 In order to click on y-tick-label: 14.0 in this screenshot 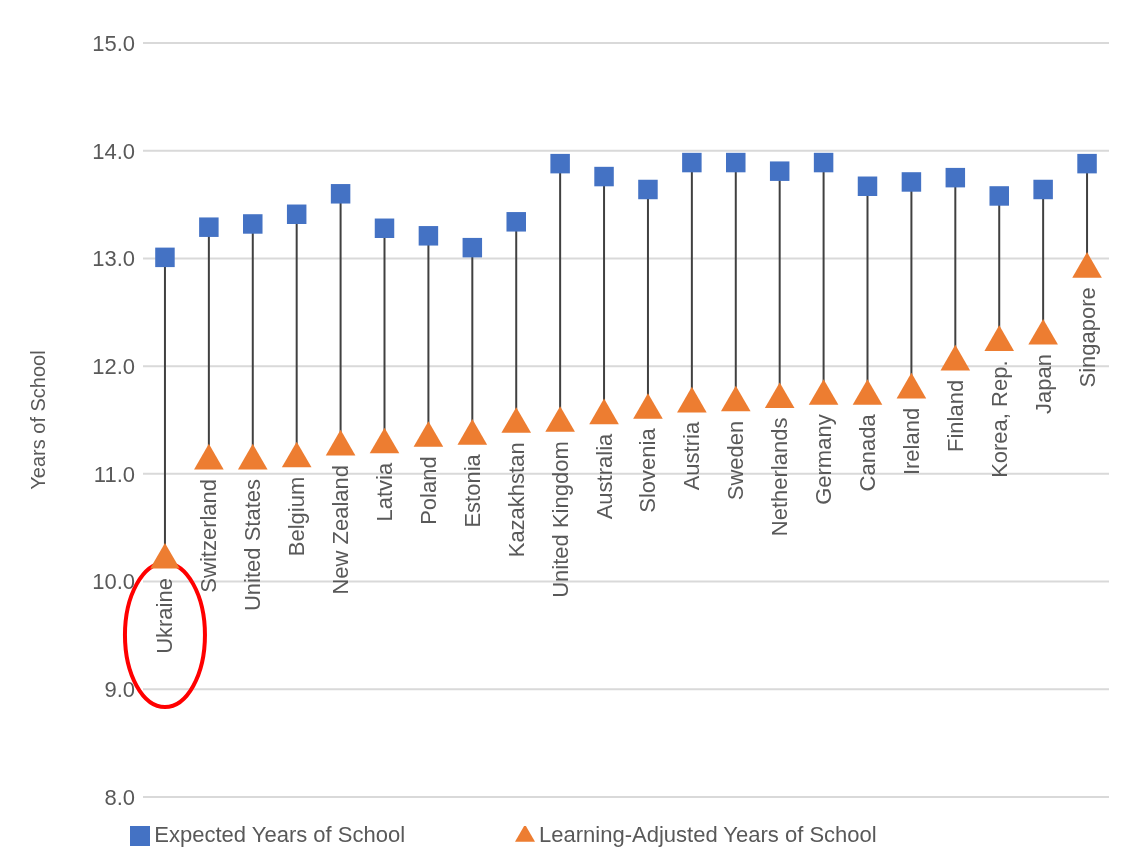, I will do `click(113, 151)`.